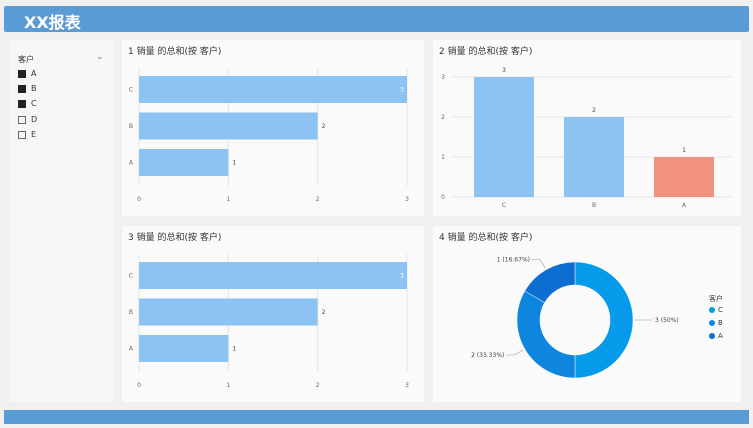  I want to click on chart-title: 4 销量 的总和(按 客户), so click(486, 238).